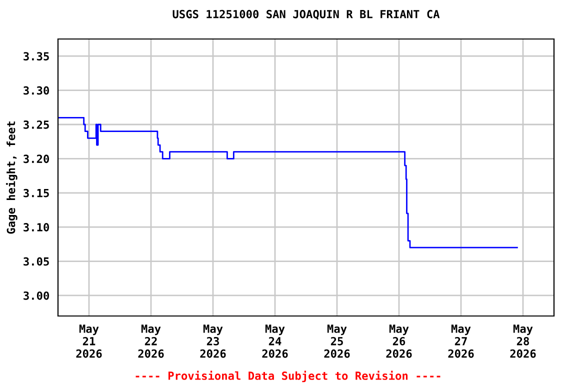 The image size is (576, 384). Describe the element at coordinates (275, 341) in the screenshot. I see `x-tick-label: May 24 2026` at that location.